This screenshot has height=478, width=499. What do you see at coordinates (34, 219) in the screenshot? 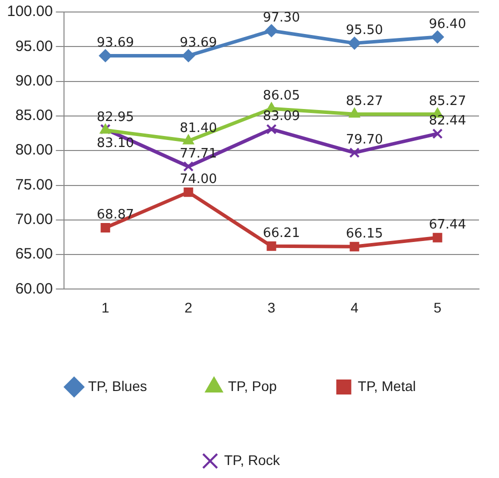
I see `y-tick-label: 70.00` at bounding box center [34, 219].